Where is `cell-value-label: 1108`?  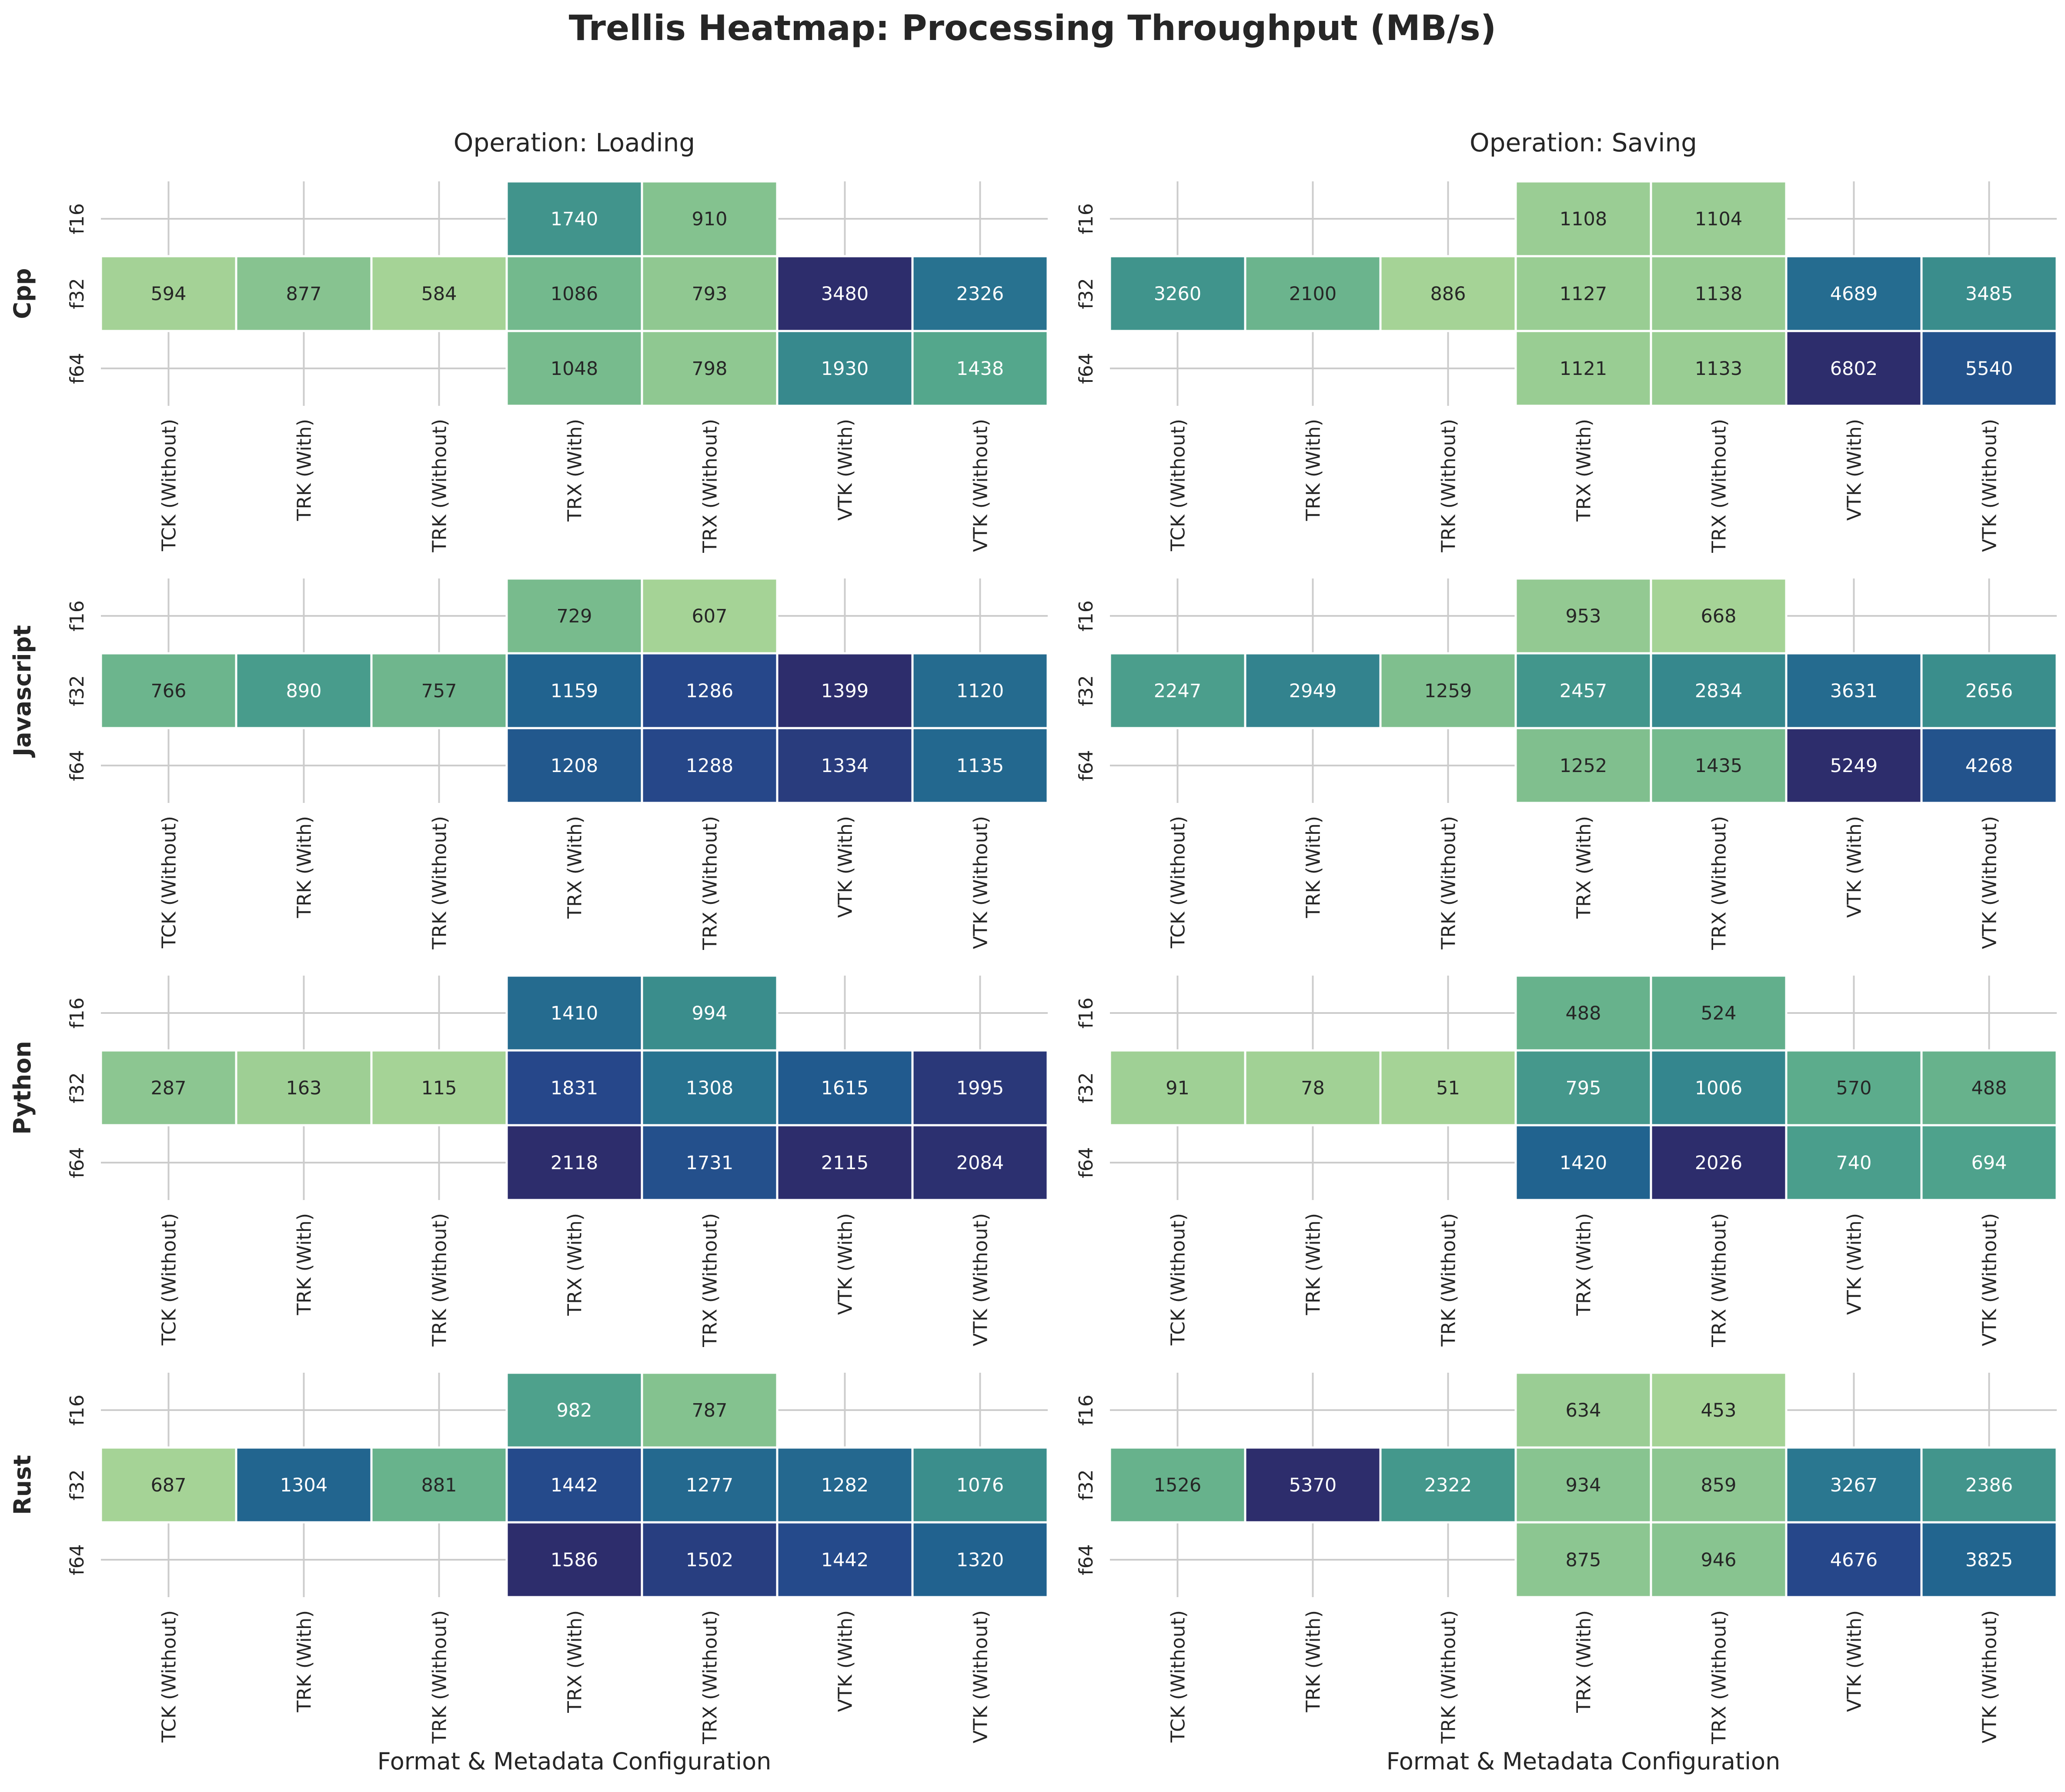
cell-value-label: 1108 is located at coordinates (1584, 219).